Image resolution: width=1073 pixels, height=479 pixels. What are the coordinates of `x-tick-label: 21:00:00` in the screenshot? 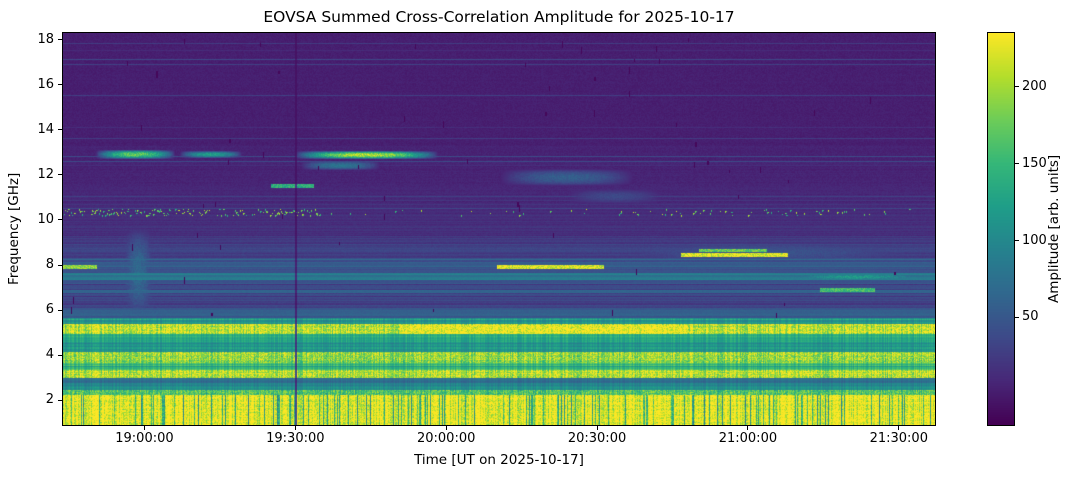 It's located at (748, 438).